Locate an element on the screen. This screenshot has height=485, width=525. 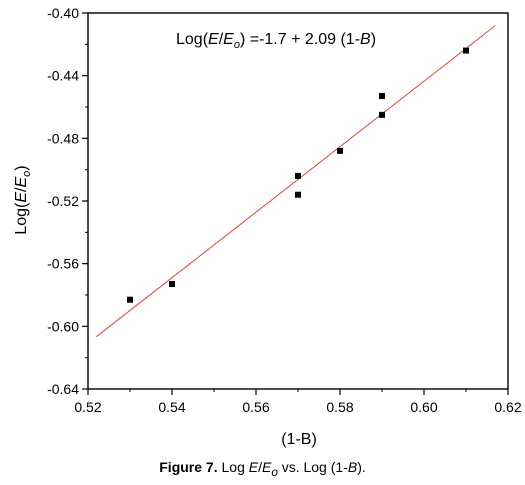
y-tick-label: -0.40 is located at coordinates (63, 13).